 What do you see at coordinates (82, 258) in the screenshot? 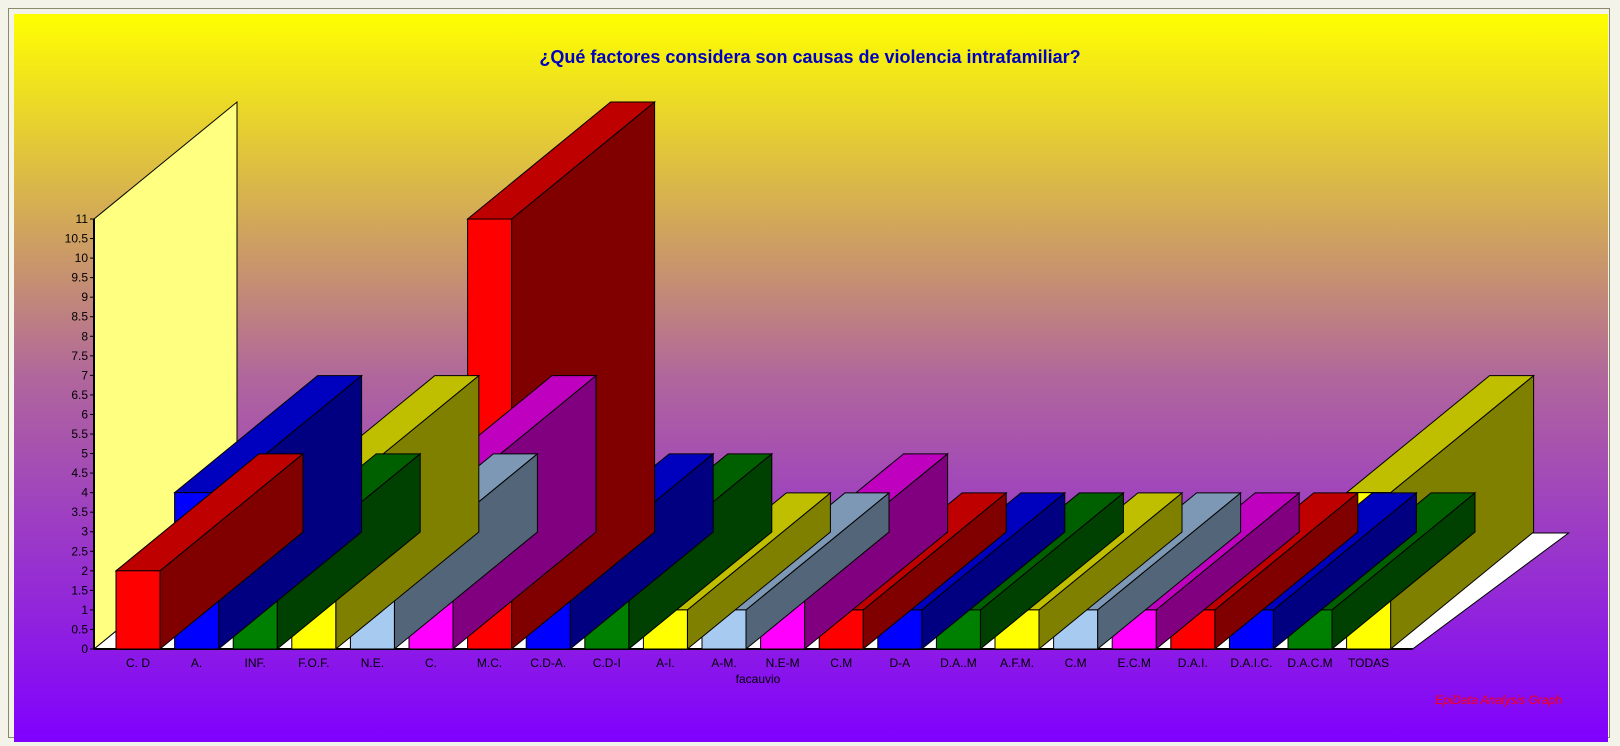
I see `y-tick-label: 10` at bounding box center [82, 258].